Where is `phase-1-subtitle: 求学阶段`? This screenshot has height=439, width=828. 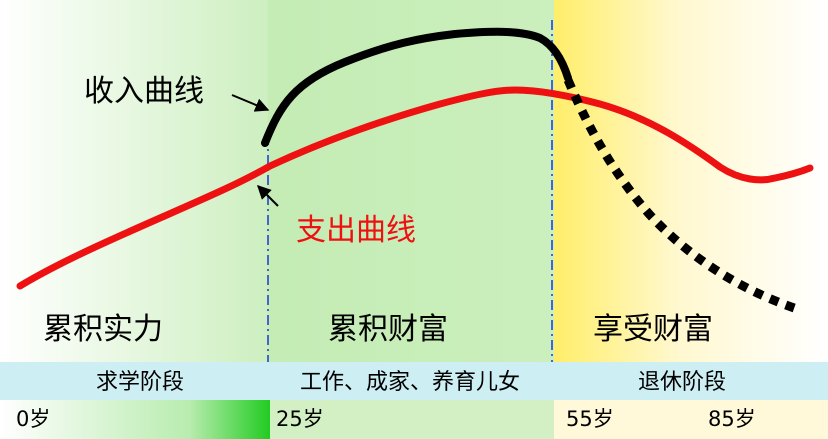
phase-1-subtitle: 求学阶段 is located at coordinates (140, 382).